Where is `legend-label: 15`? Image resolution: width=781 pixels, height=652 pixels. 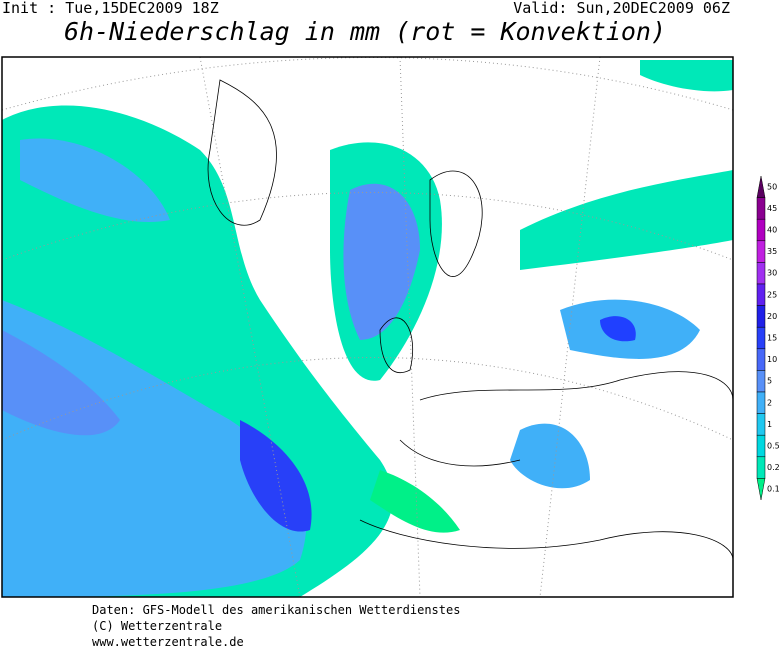
legend-label: 15 is located at coordinates (772, 338).